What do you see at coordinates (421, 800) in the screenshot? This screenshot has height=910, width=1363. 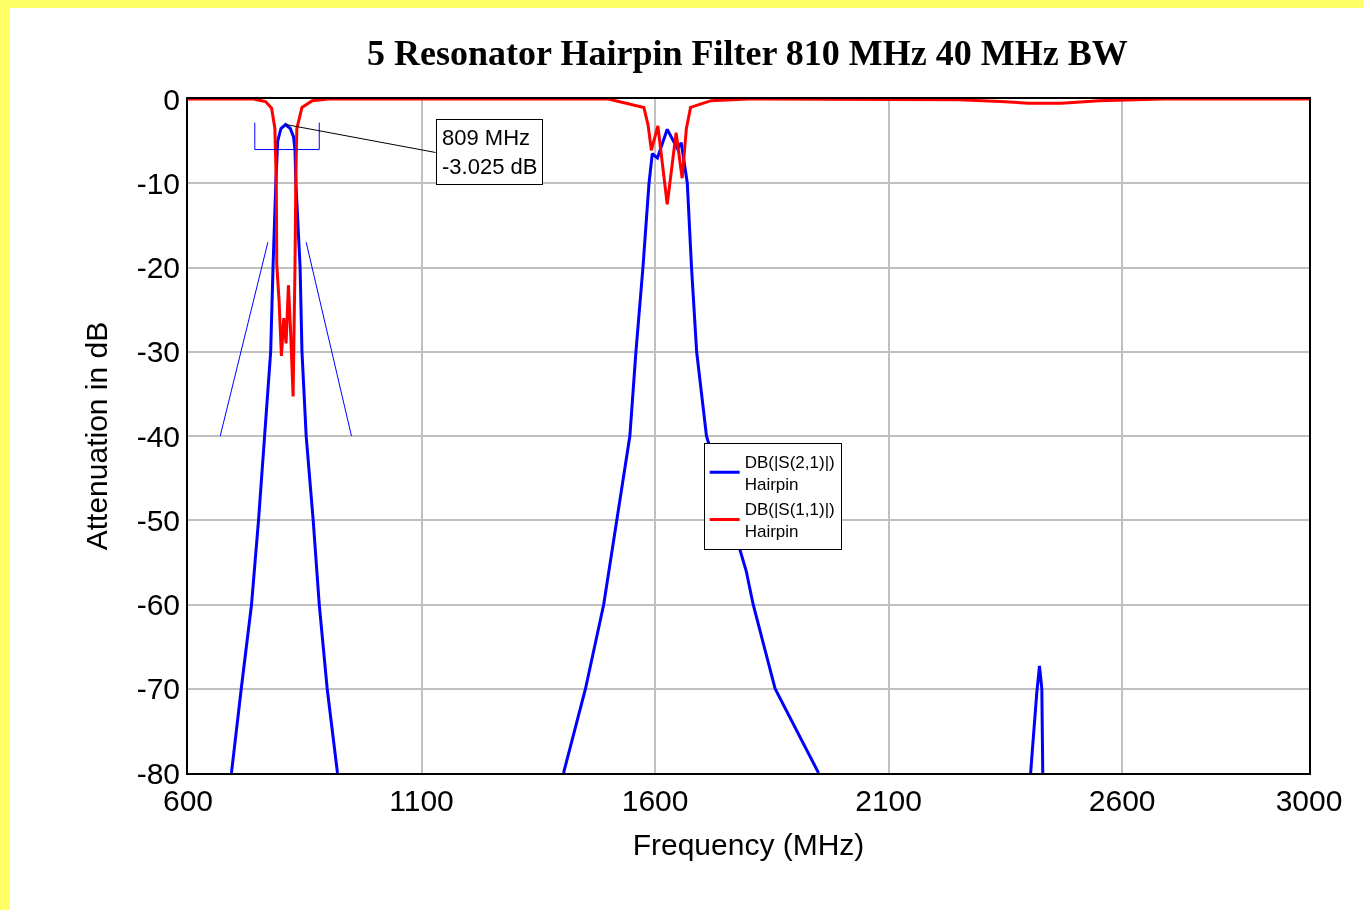 I see `x-tick-label: 1100` at bounding box center [421, 800].